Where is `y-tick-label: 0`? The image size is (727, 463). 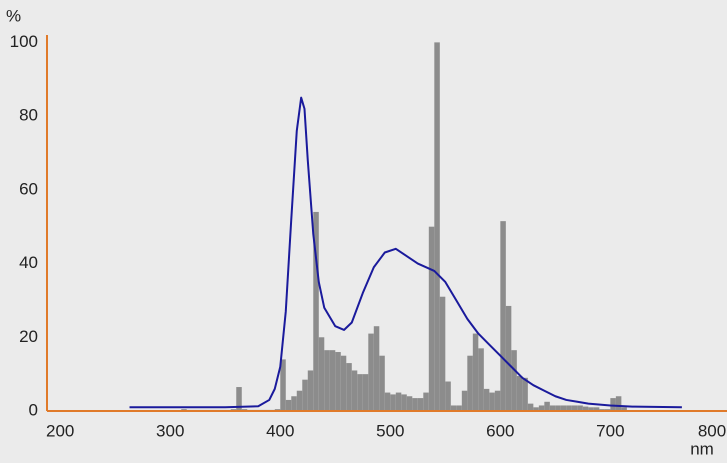
y-tick-label: 0 is located at coordinates (33, 409).